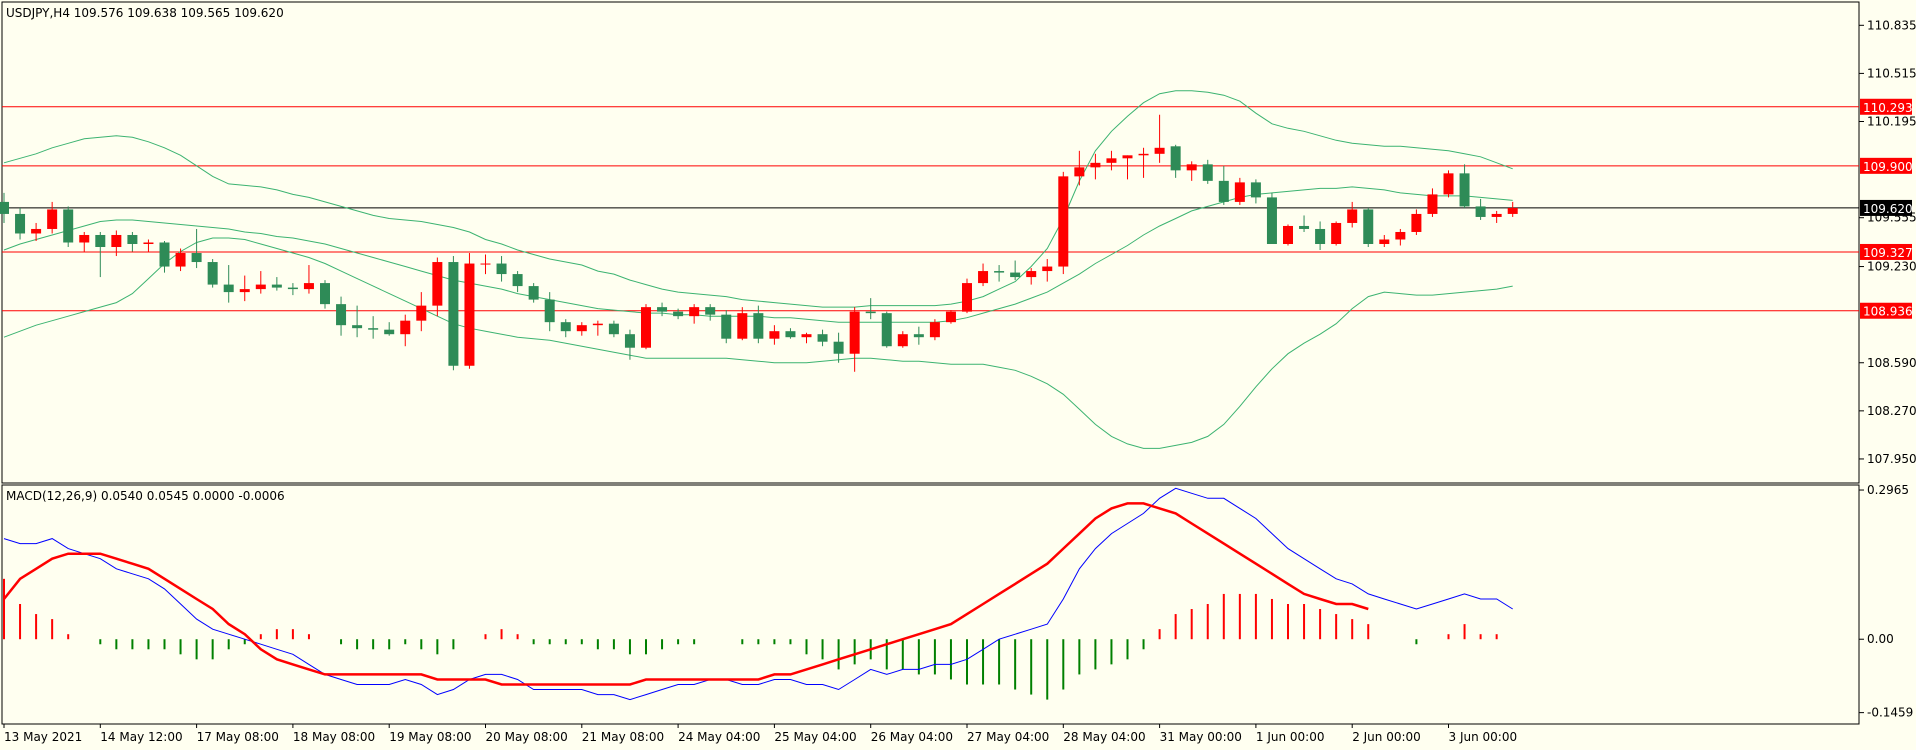  I want to click on x-tick-label: 26 May 04:00, so click(912, 737).